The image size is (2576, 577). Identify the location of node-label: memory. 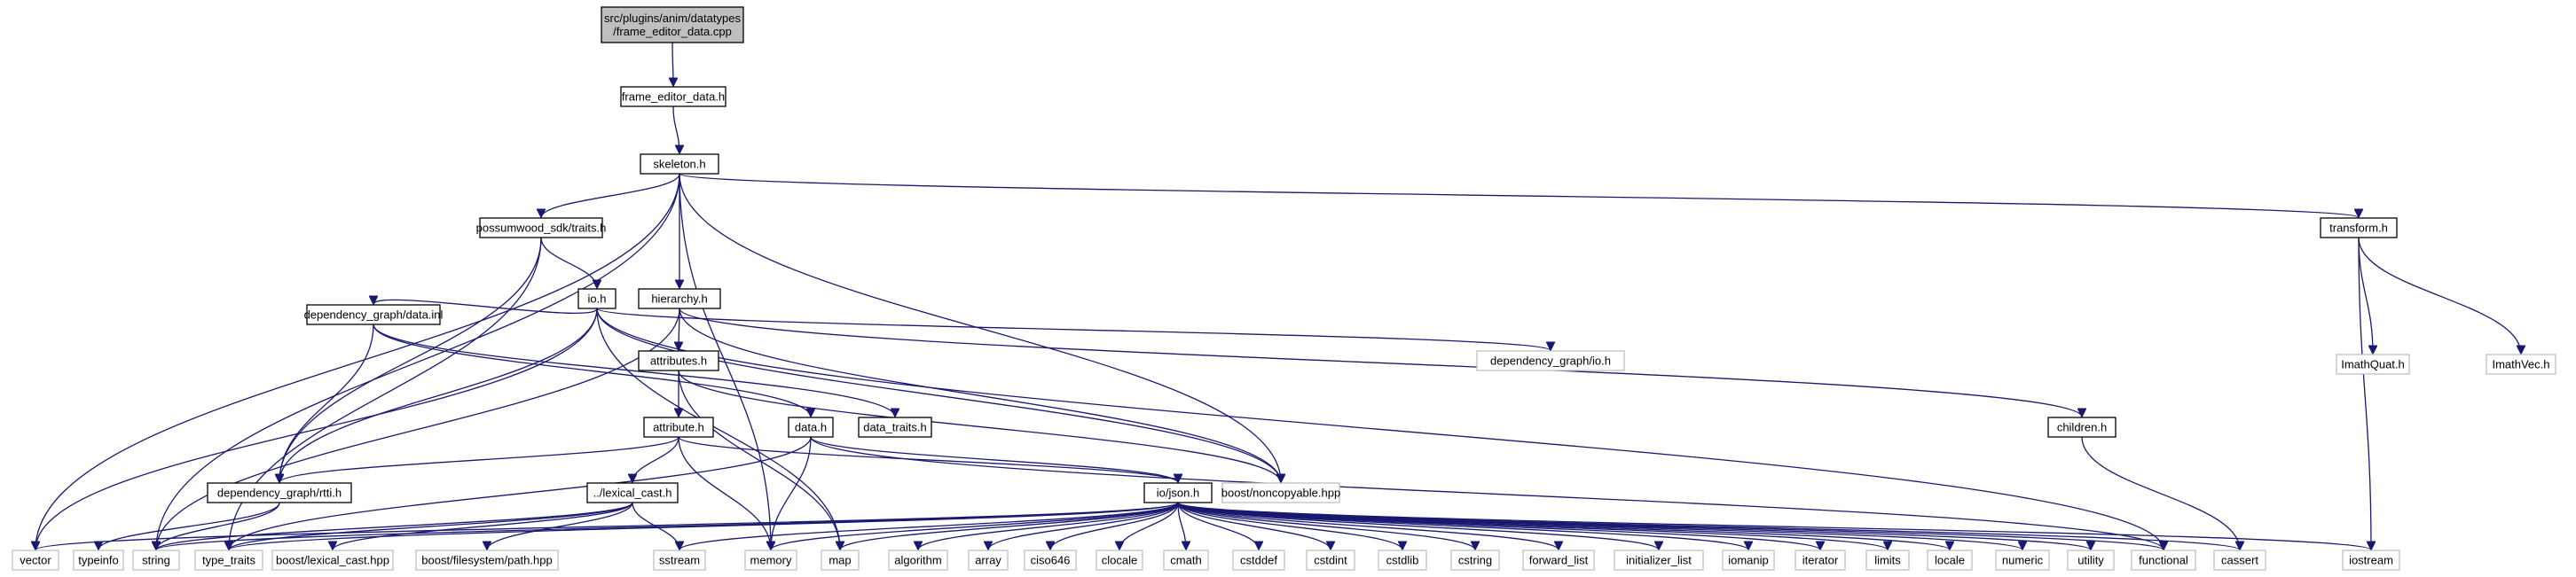
(771, 560).